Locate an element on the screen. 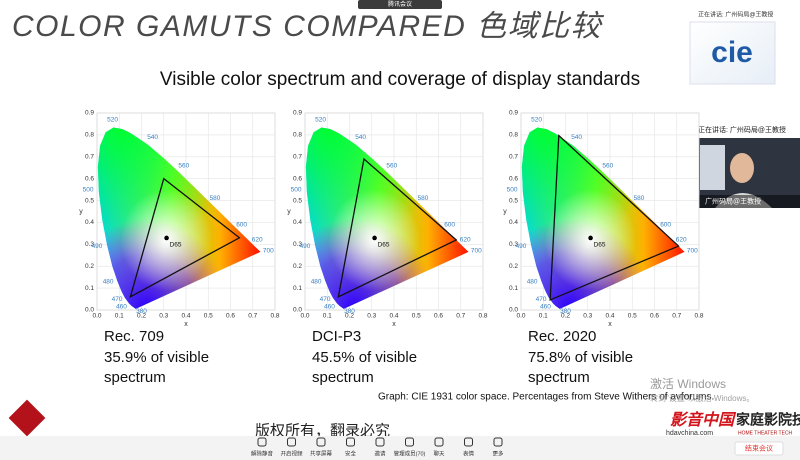 Image resolution: width=800 pixels, height=460 pixels. x-tick-label: 0.5 is located at coordinates (208, 316).